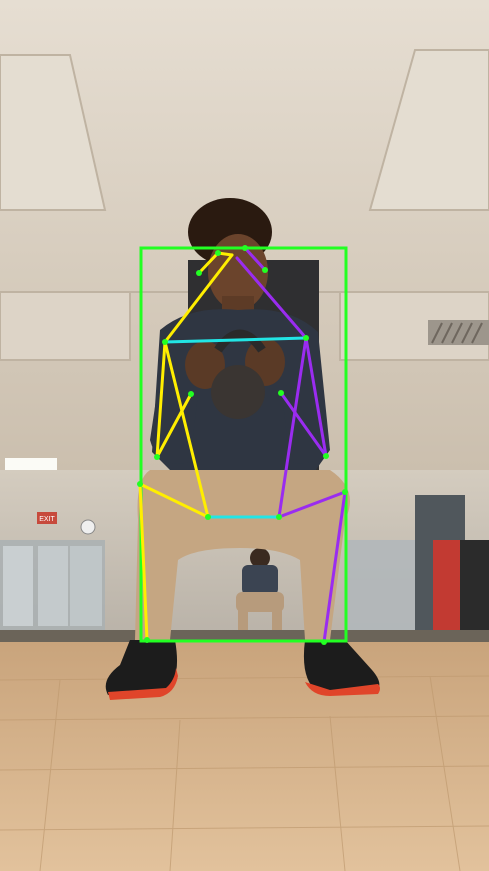  I want to click on left-skeleton, so click(186, 446).